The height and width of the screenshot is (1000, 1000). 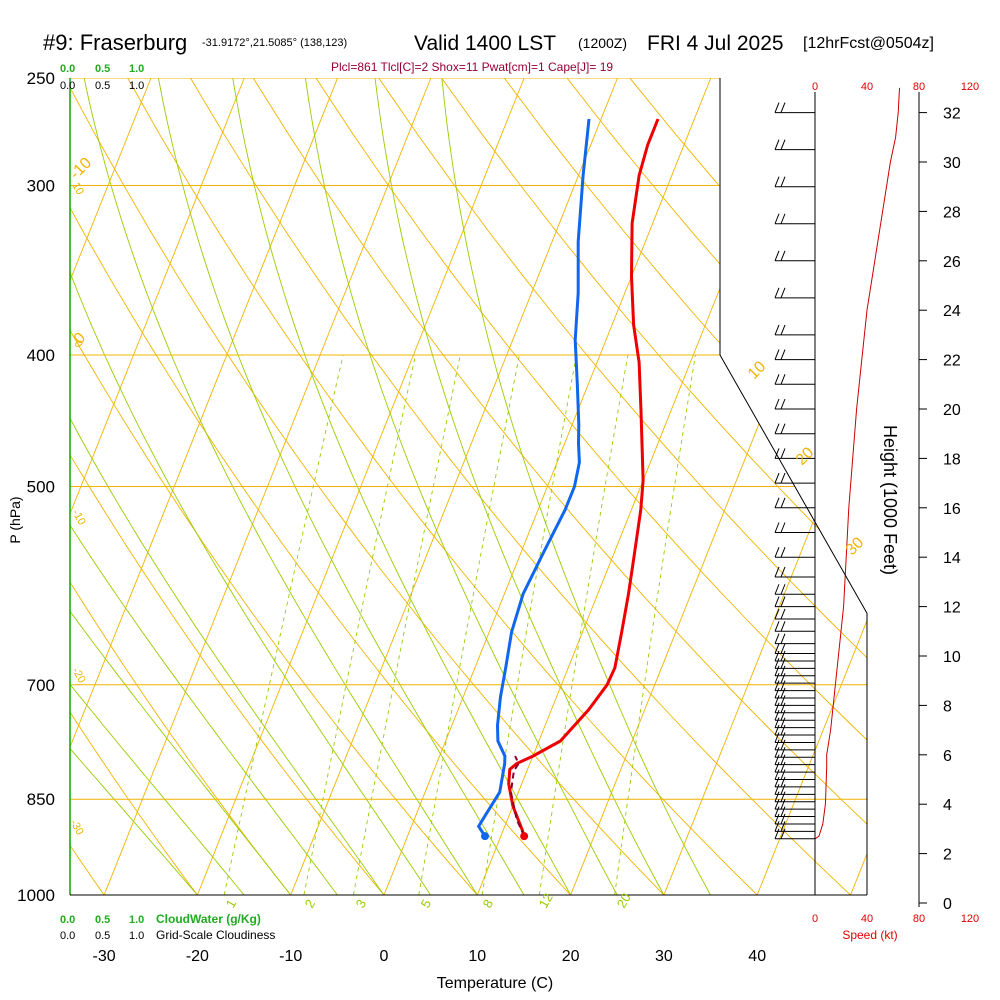 What do you see at coordinates (815, 919) in the screenshot?
I see `speed-scale-bottom-0: 0` at bounding box center [815, 919].